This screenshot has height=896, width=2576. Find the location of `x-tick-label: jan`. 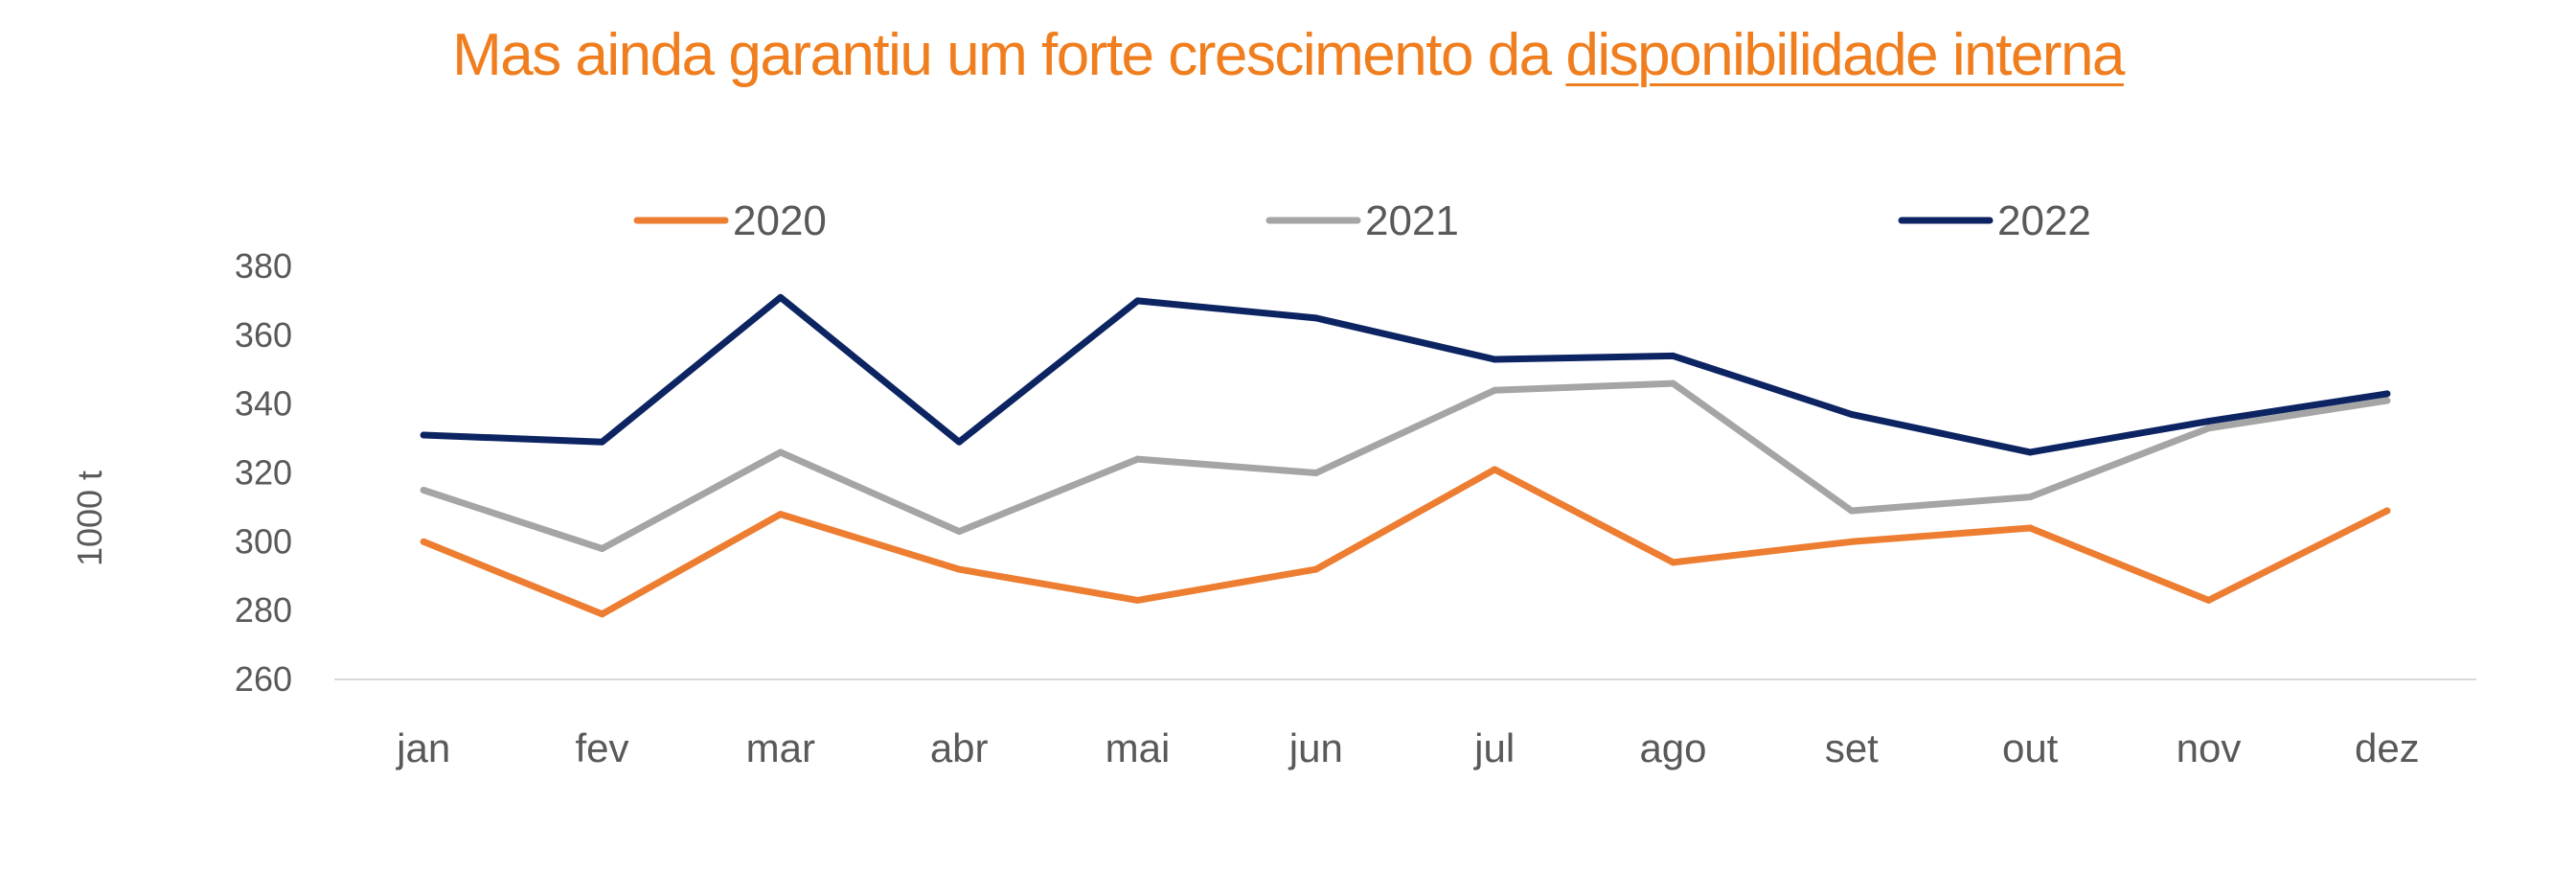

x-tick-label: jan is located at coordinates (422, 748).